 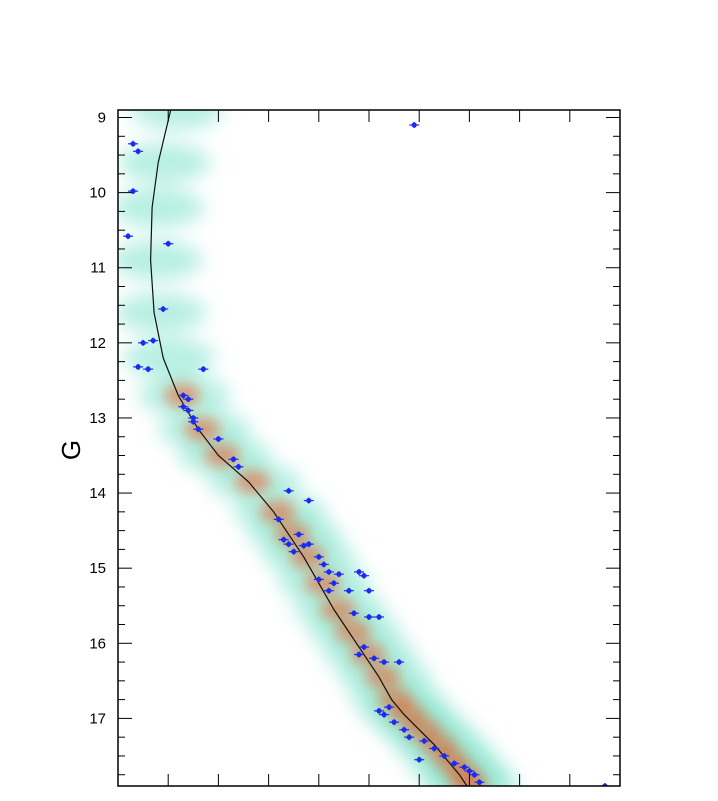 What do you see at coordinates (102, 118) in the screenshot?
I see `y-tick-label: 9` at bounding box center [102, 118].